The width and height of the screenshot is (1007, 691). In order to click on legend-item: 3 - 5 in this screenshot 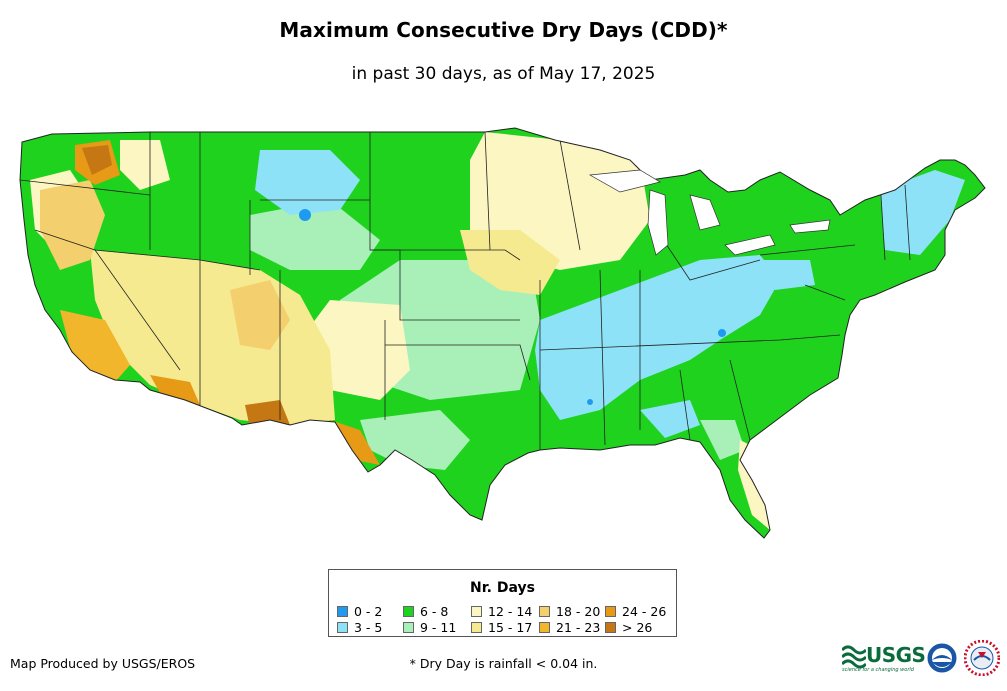, I will do `click(360, 627)`.